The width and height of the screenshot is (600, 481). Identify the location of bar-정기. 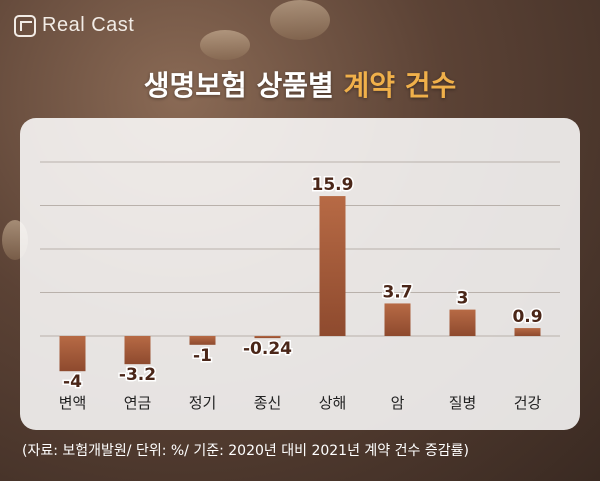
(202, 340).